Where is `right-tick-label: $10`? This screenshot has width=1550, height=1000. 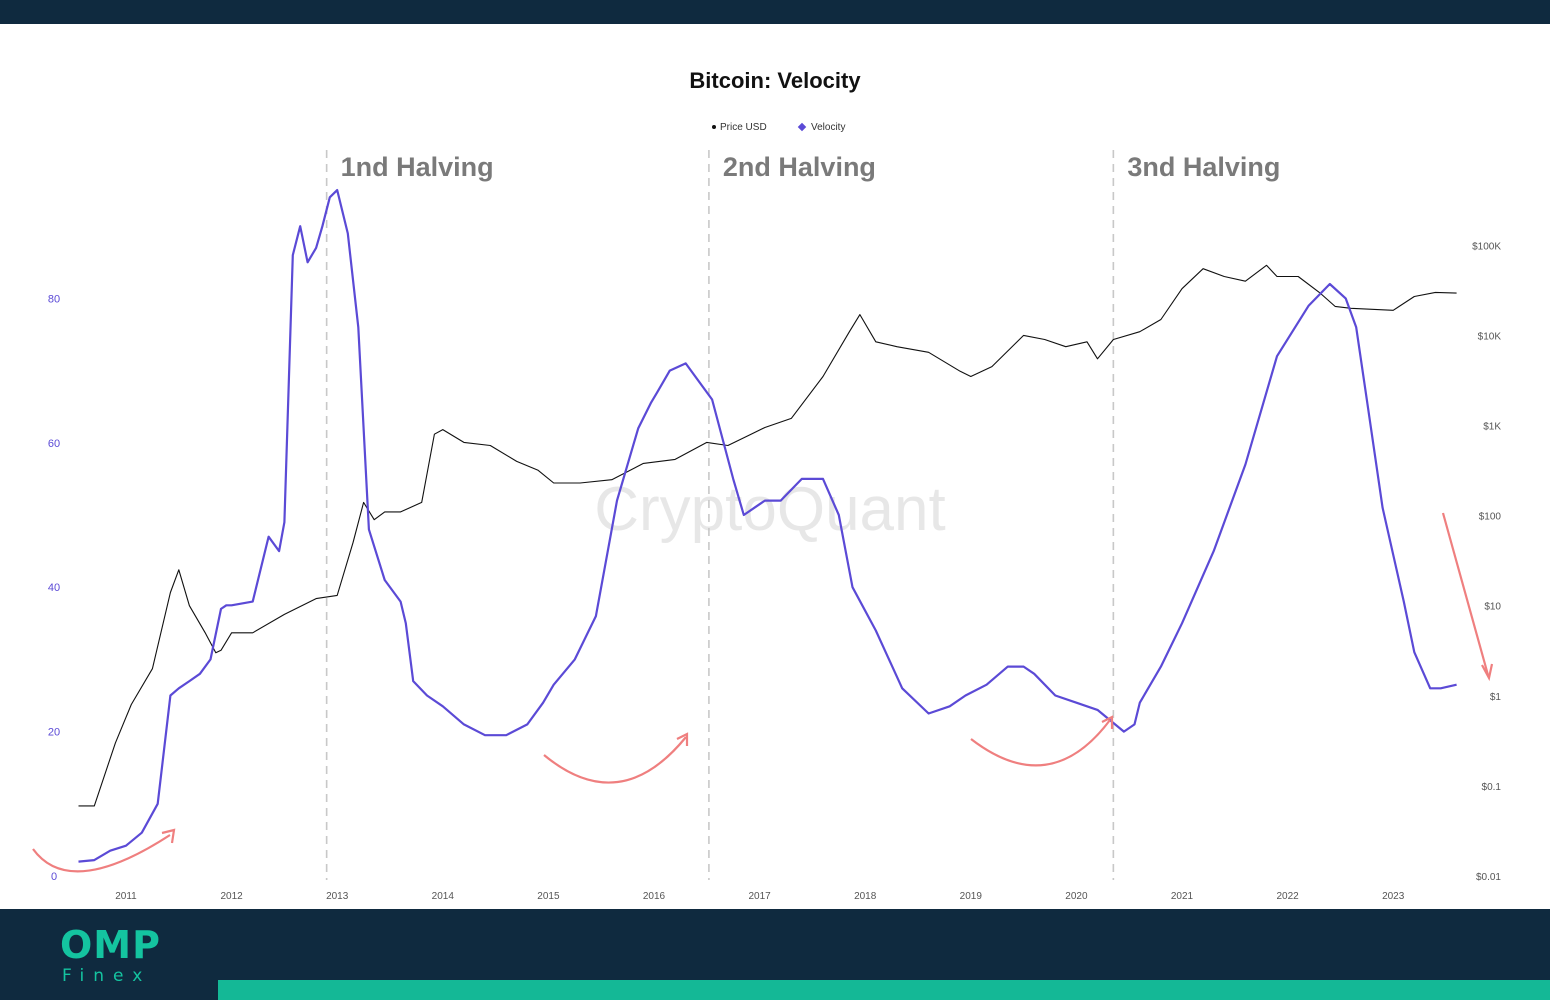
right-tick-label: $10 is located at coordinates (1492, 607).